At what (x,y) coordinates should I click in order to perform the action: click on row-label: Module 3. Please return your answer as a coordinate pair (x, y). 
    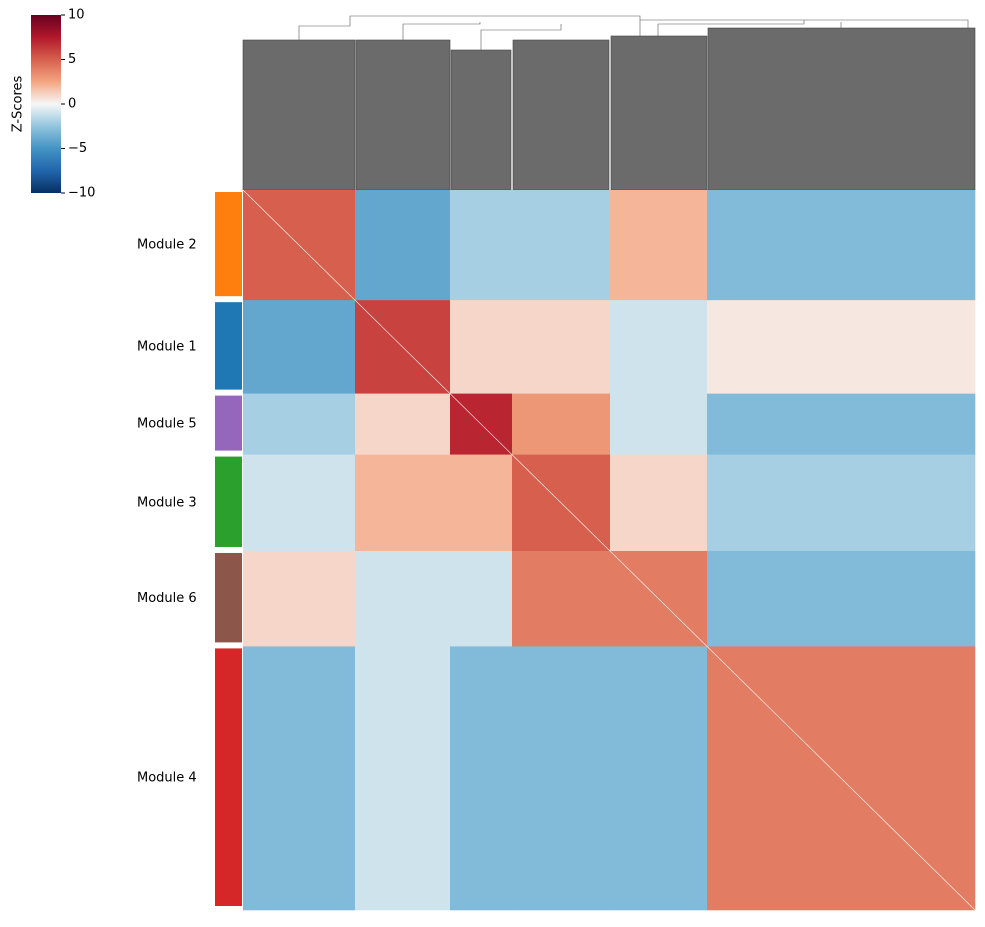
    Looking at the image, I should click on (167, 502).